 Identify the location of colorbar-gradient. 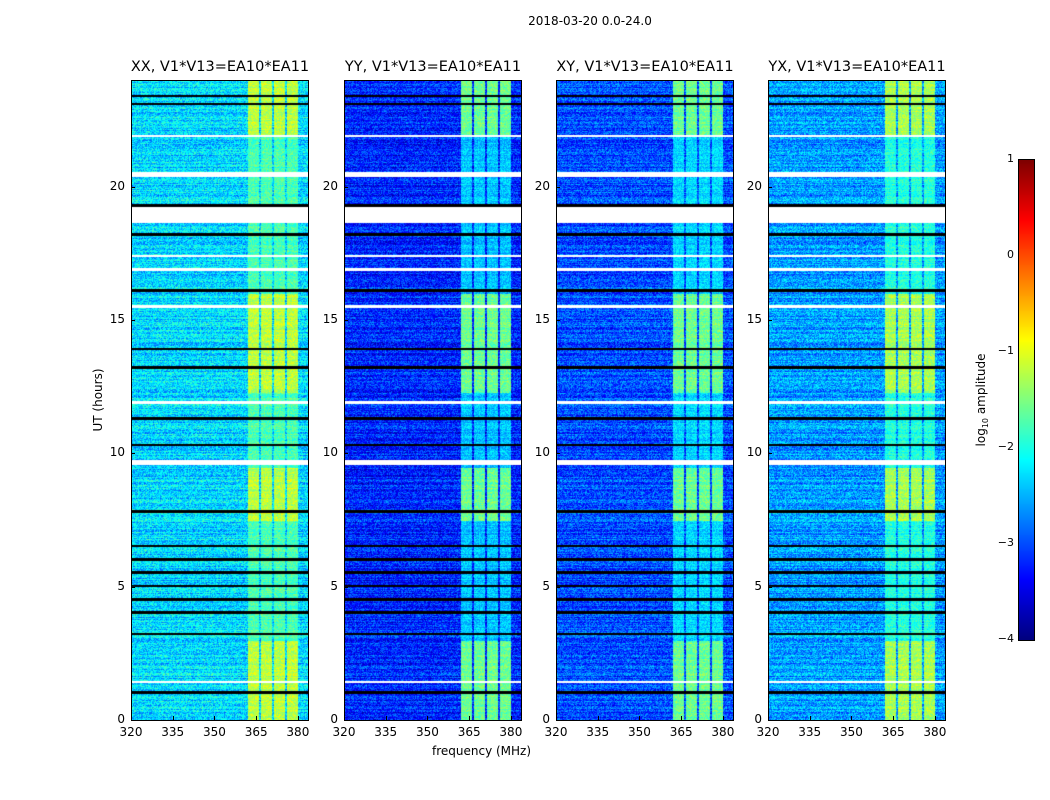
(1026, 400).